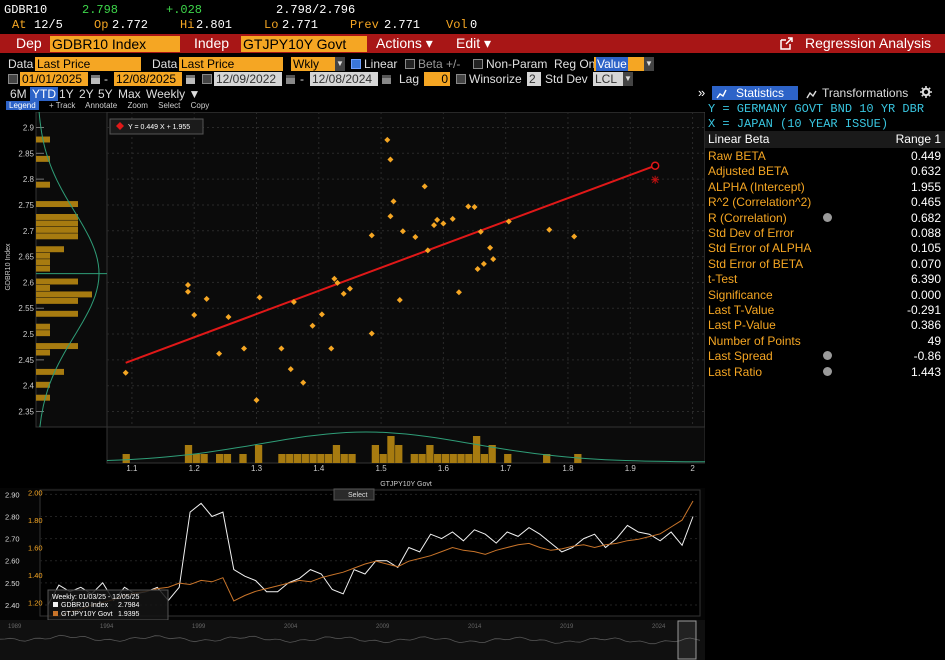 This screenshot has height=660, width=945. What do you see at coordinates (340, 64) in the screenshot?
I see `frequency-dropdown-icon: ▼` at bounding box center [340, 64].